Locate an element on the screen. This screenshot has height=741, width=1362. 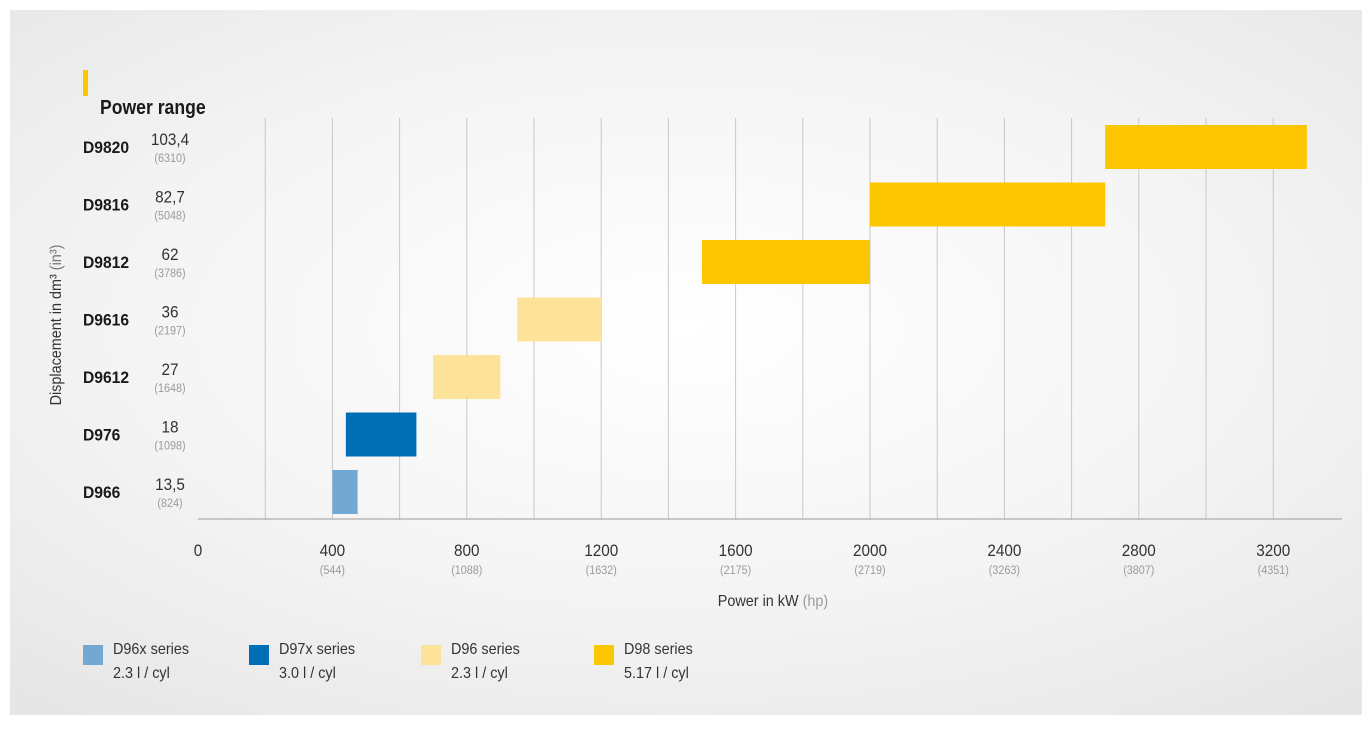
x-tick-sublabel: (3263) is located at coordinates (1004, 571).